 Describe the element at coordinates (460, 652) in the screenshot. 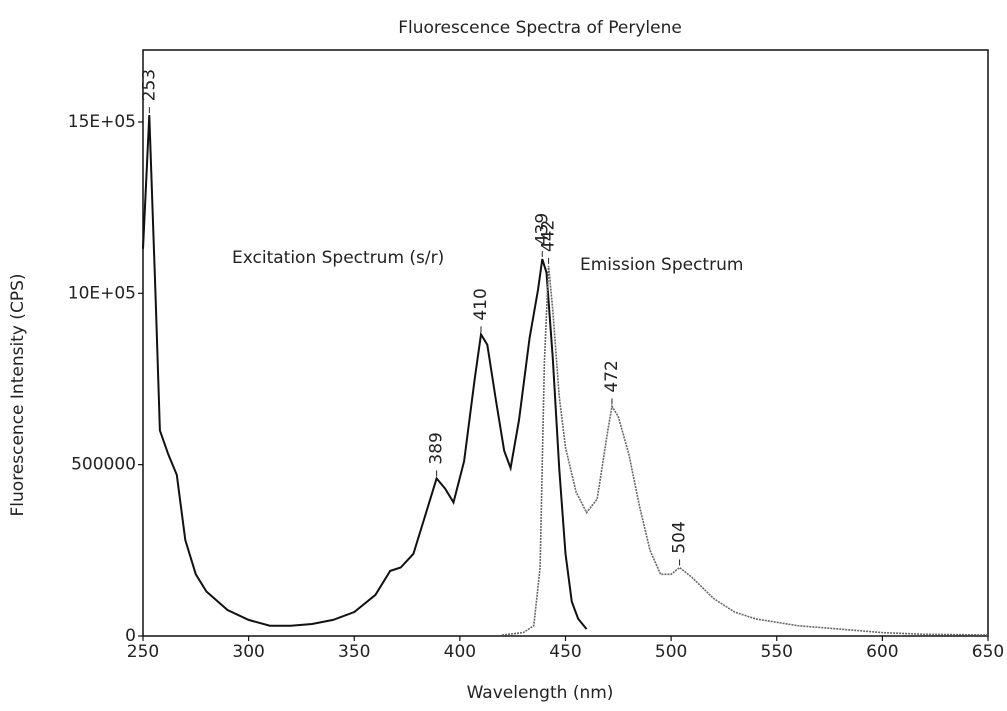

I see `x-tick-label: 400` at that location.